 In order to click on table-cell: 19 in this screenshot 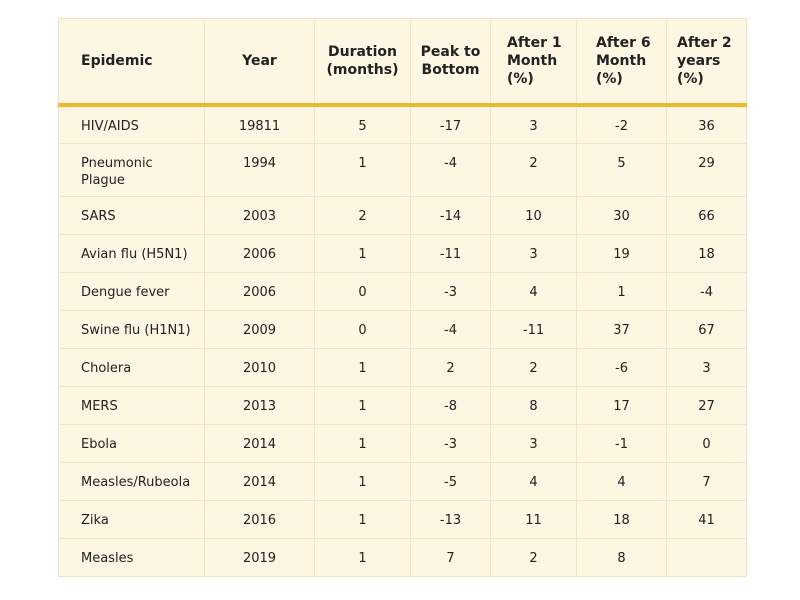, I will do `click(621, 253)`.